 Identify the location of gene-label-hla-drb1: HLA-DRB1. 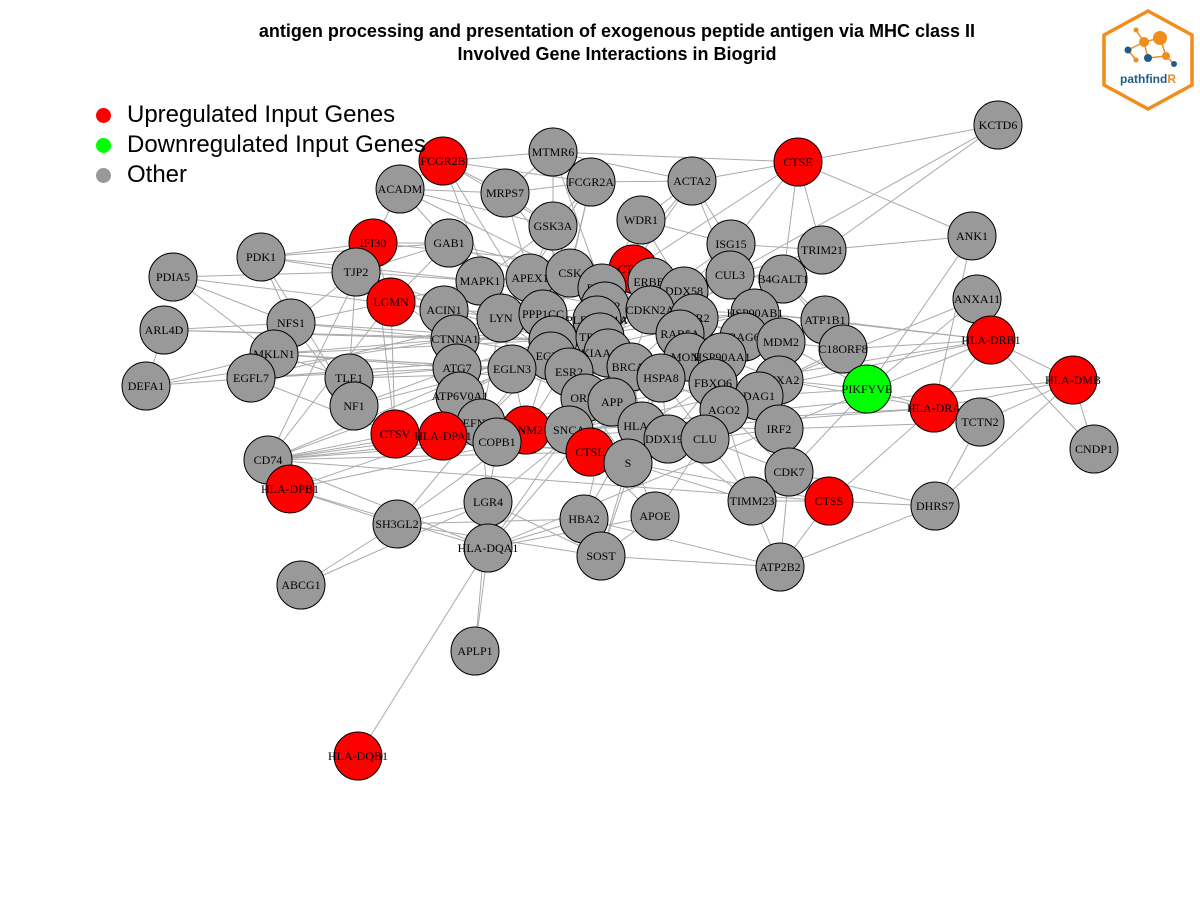
(990, 340).